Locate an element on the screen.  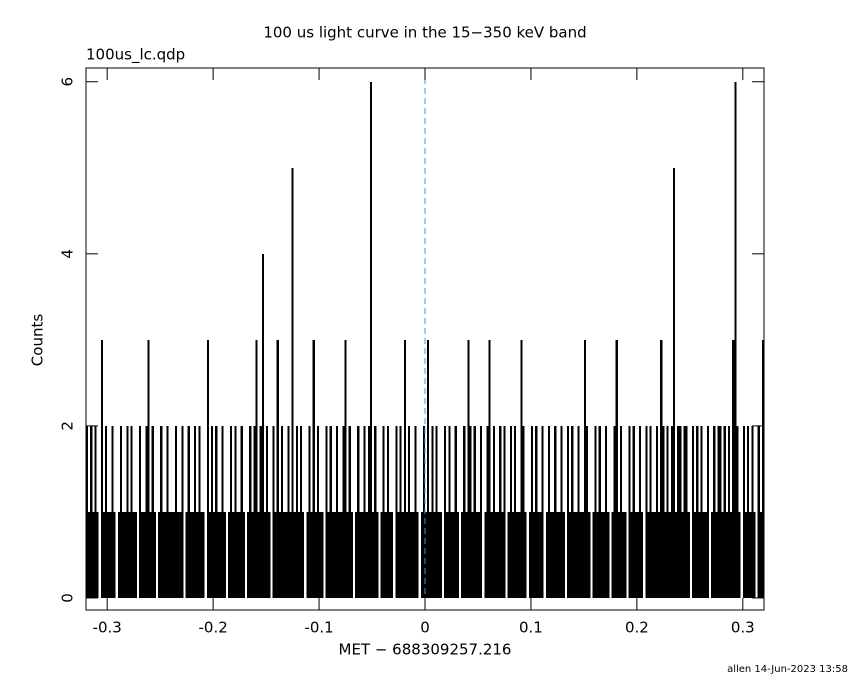
x-tick-label: 0 is located at coordinates (425, 628).